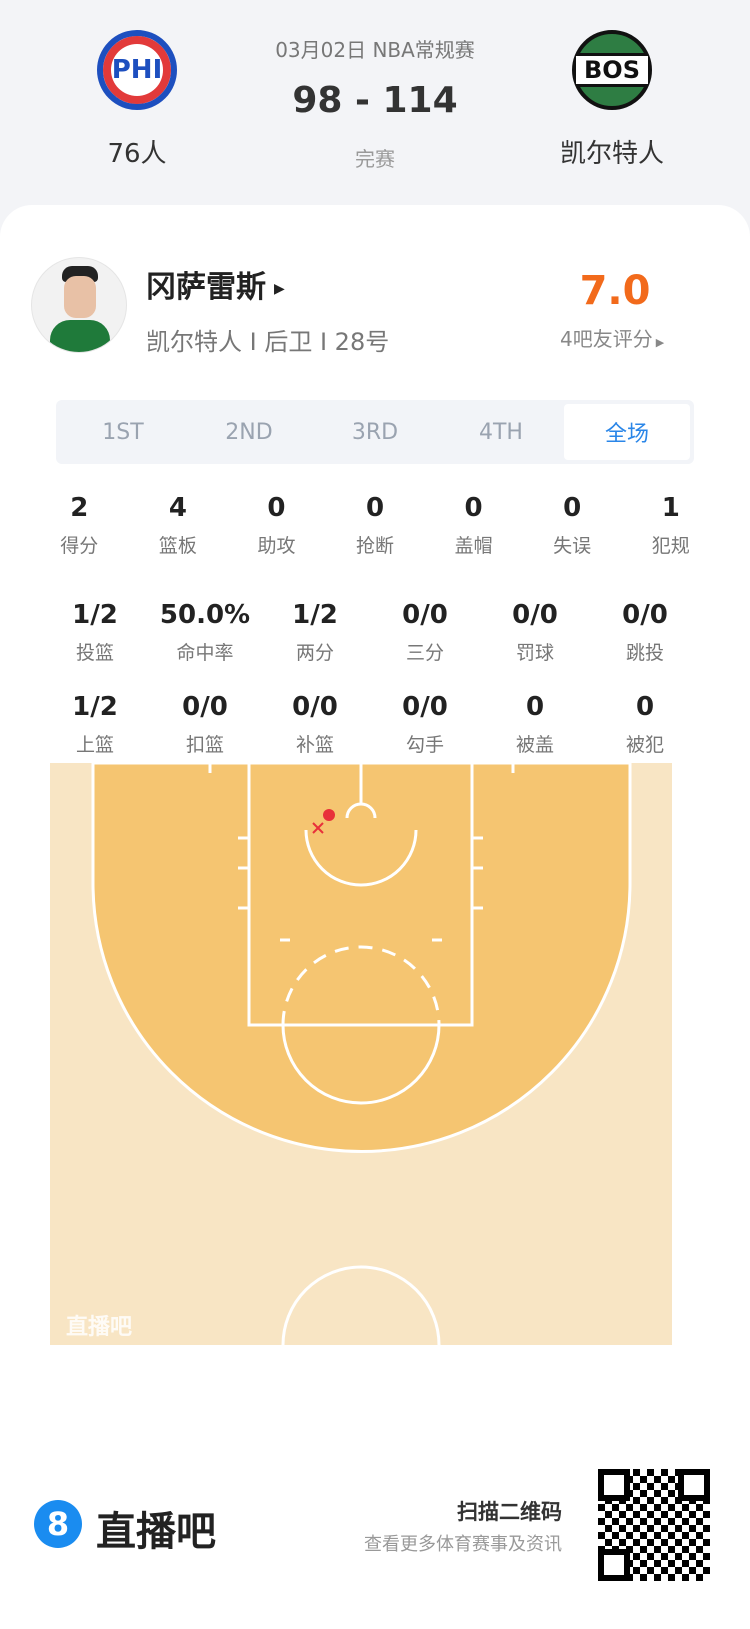 The height and width of the screenshot is (1629, 750). Describe the element at coordinates (424, 653) in the screenshot. I see `stat-label: 三分` at that location.